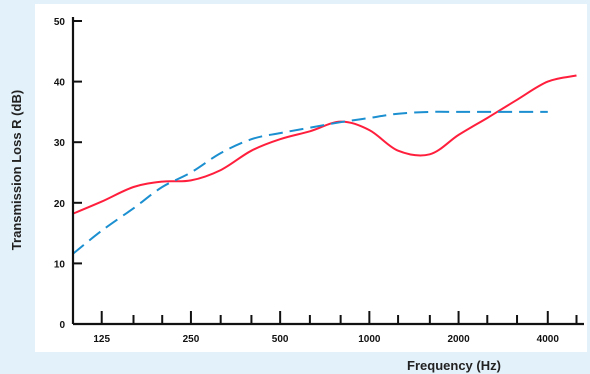 This screenshot has height=374, width=590. Describe the element at coordinates (458, 339) in the screenshot. I see `x-tick-label-2000: 2000` at that location.